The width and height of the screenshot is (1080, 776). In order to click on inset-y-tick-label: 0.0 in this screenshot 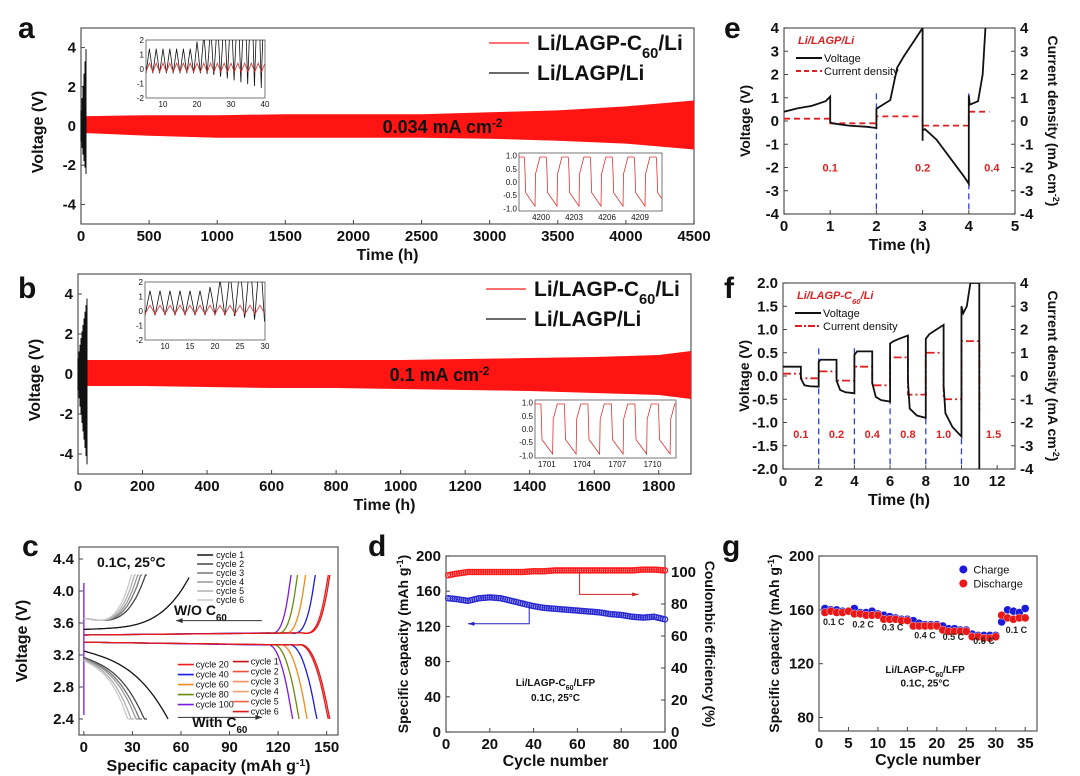, I will do `click(512, 182)`.